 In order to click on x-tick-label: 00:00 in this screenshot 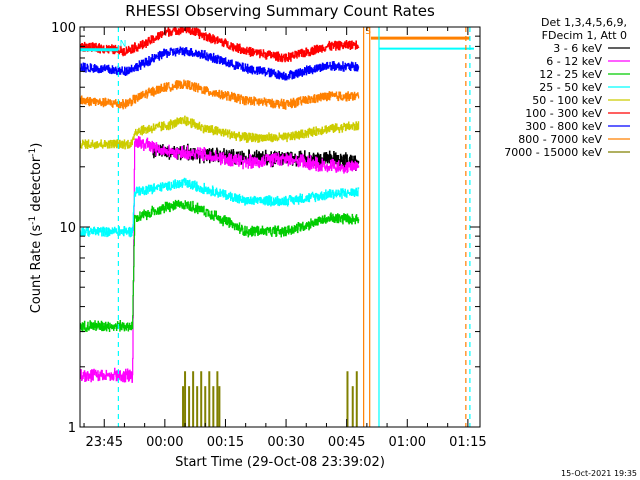, I will do `click(164, 442)`.